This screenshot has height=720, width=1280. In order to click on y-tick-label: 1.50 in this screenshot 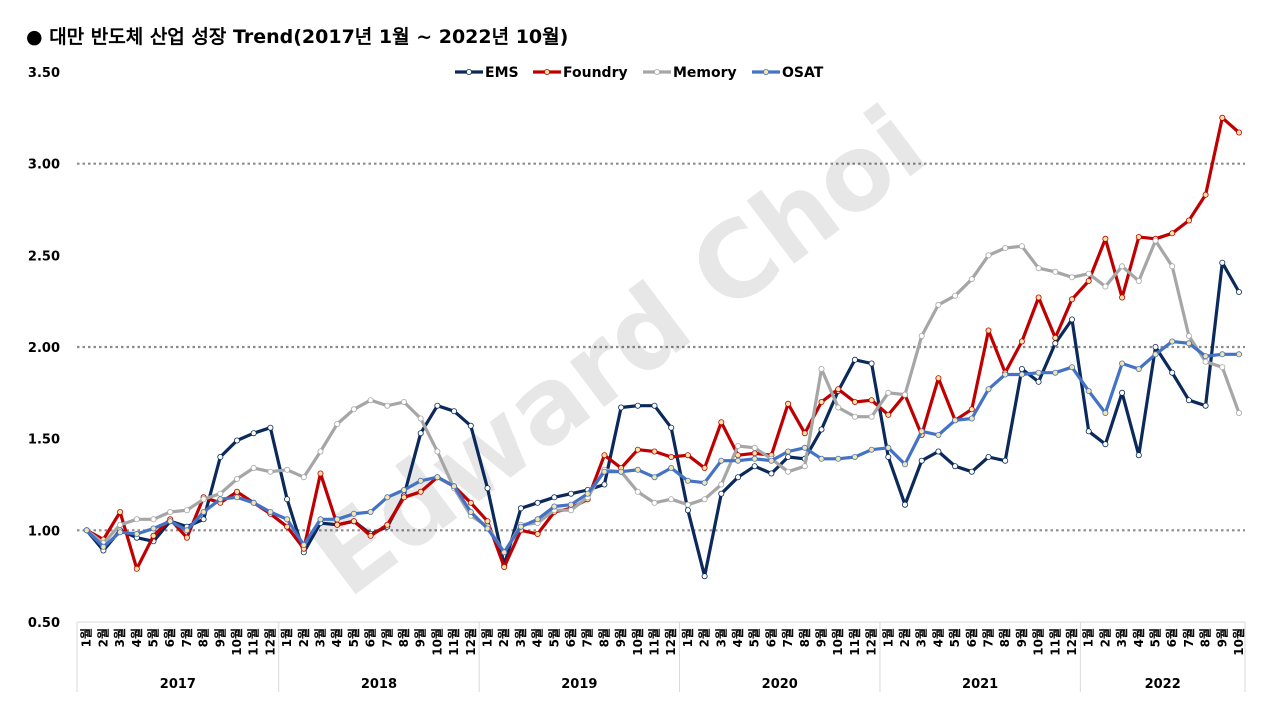, I will do `click(44, 440)`.